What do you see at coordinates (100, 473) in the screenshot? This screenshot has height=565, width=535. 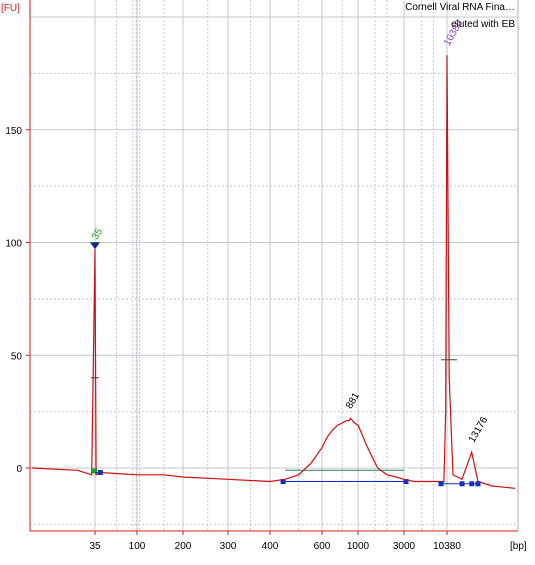 I see `marker-end-point` at bounding box center [100, 473].